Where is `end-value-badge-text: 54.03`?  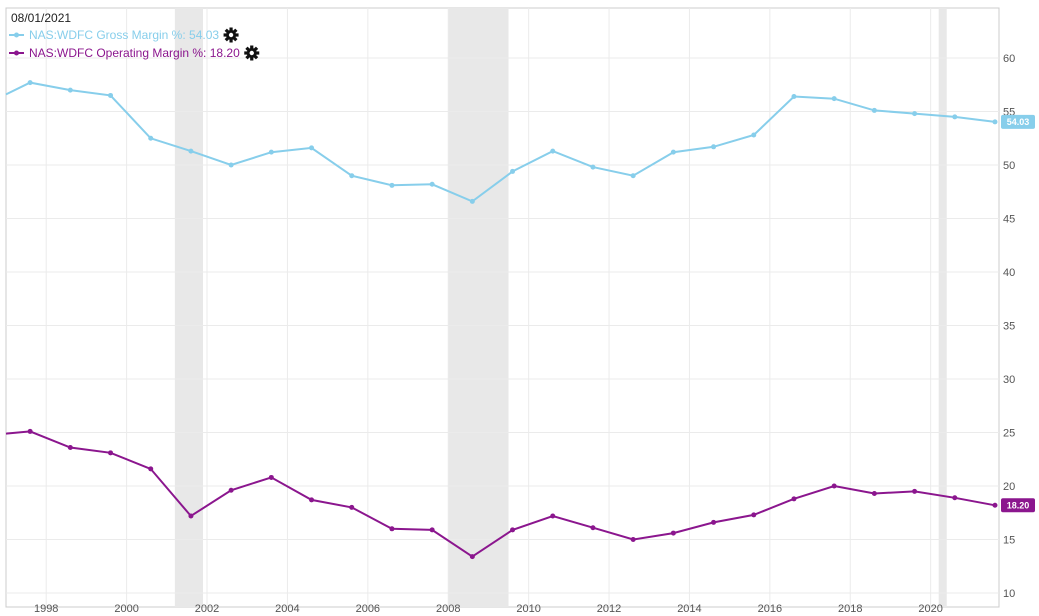
end-value-badge-text: 54.03 is located at coordinates (1018, 122).